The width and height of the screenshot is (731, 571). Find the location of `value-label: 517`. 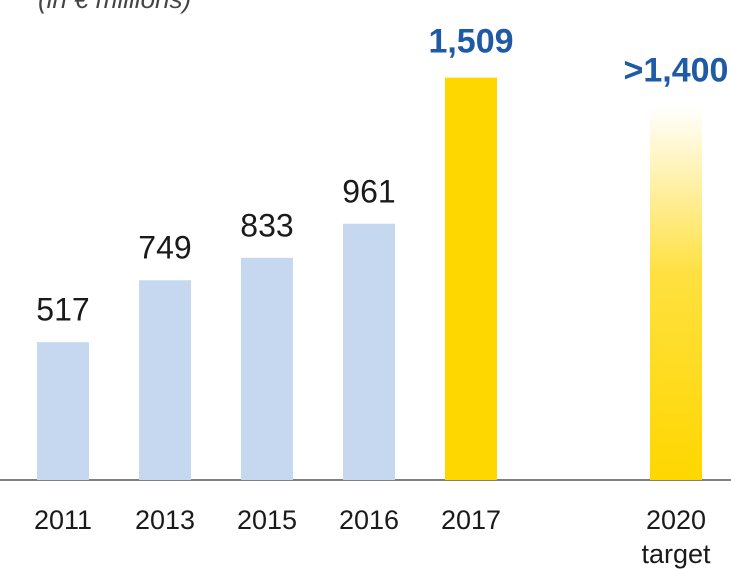

value-label: 517 is located at coordinates (63, 309).